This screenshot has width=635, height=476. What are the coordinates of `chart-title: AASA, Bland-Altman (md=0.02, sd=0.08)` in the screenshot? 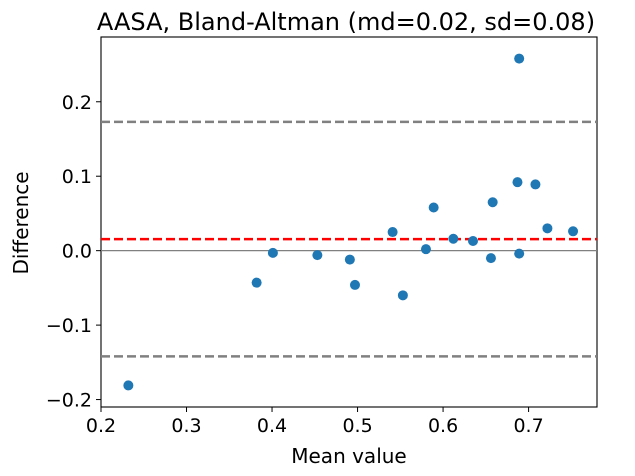 It's located at (346, 22).